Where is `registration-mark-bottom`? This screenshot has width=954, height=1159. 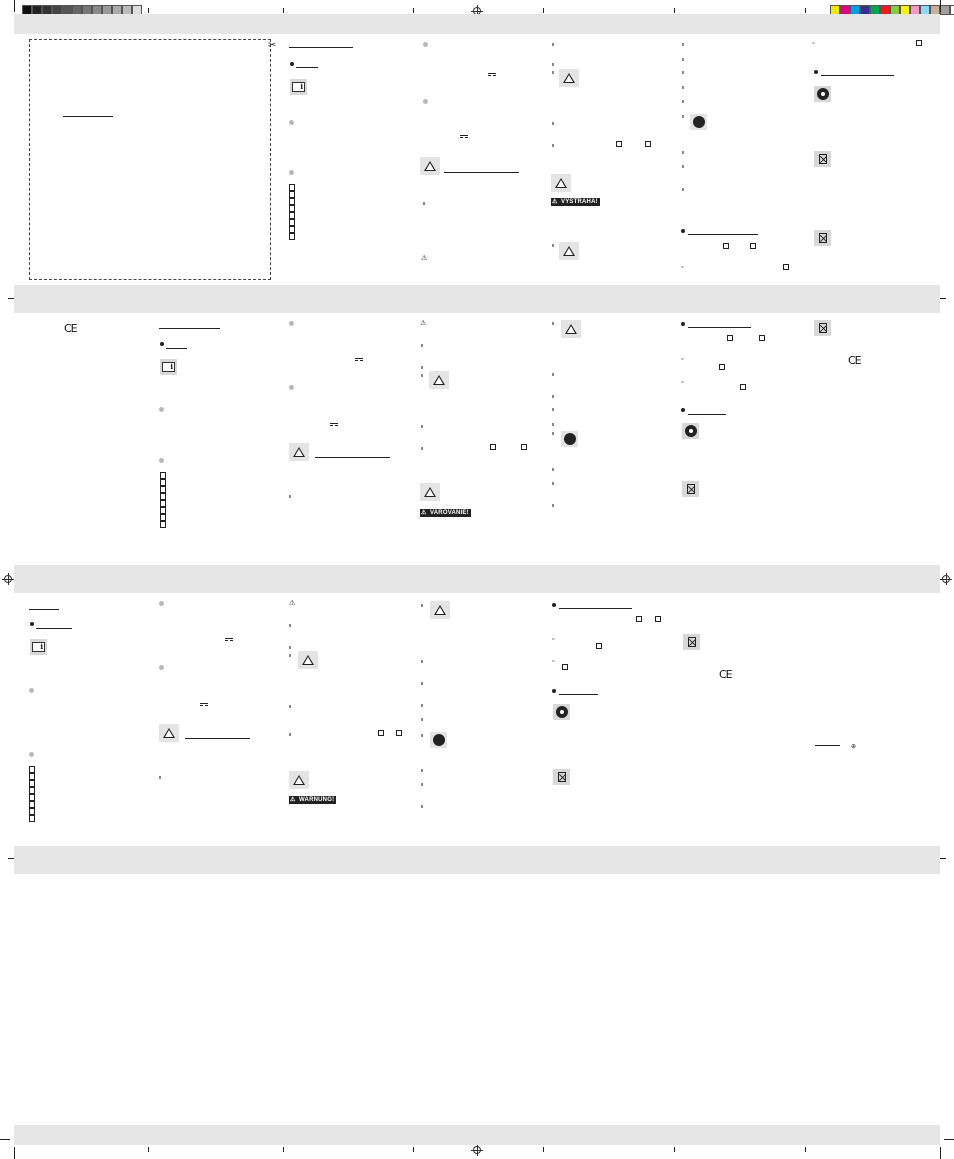 registration-mark-bottom is located at coordinates (477, 1150).